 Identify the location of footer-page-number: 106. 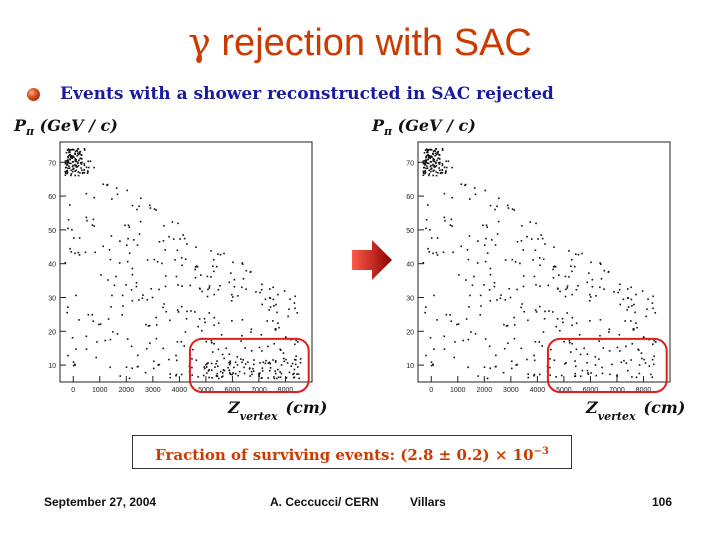
(662, 502).